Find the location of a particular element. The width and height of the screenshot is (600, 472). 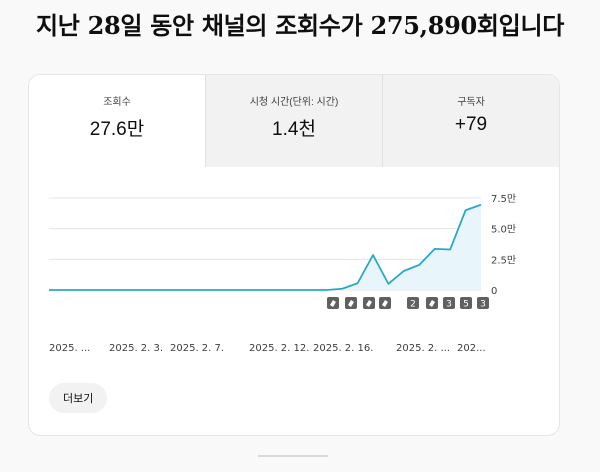

bottom-divider is located at coordinates (293, 456).